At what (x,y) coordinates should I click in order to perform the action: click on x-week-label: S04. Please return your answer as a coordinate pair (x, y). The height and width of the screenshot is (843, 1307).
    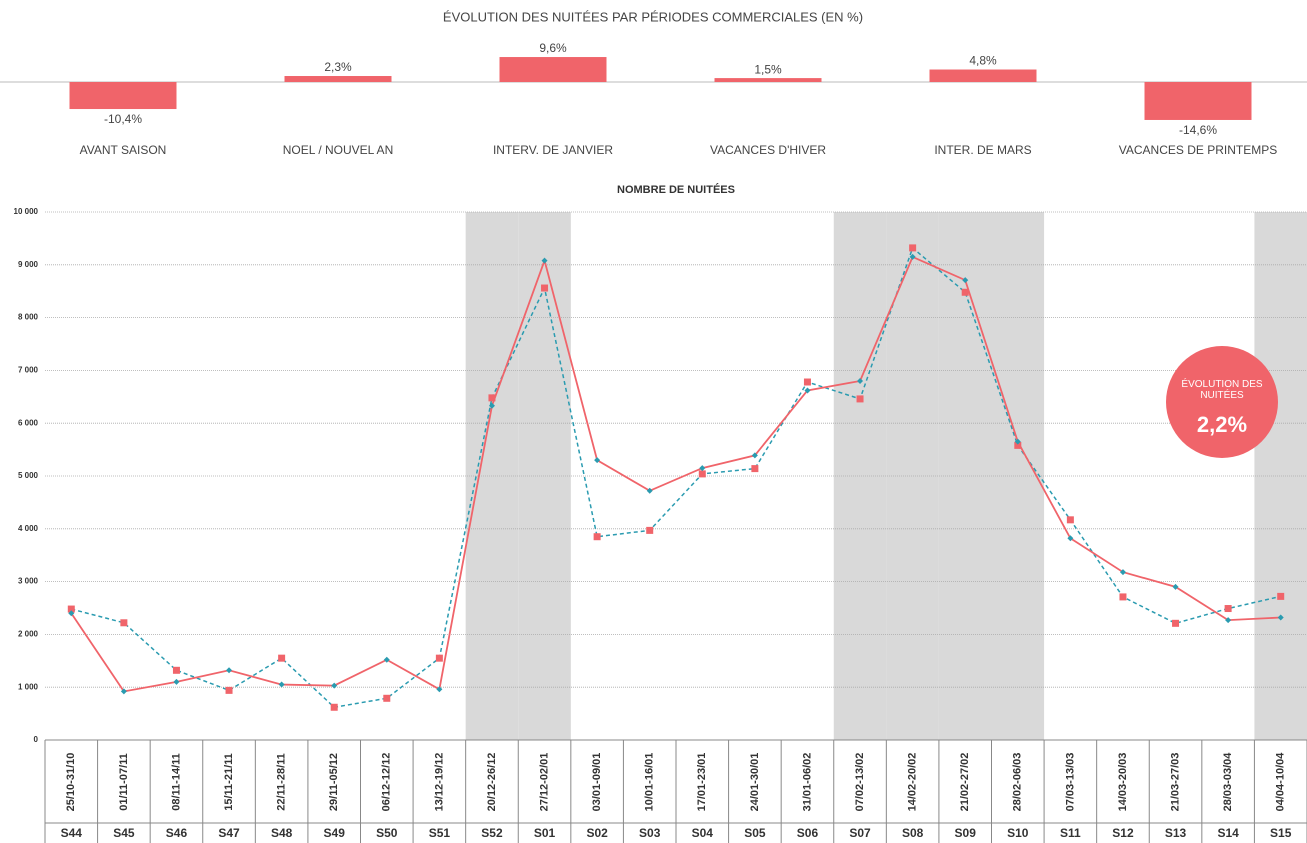
    Looking at the image, I should click on (703, 833).